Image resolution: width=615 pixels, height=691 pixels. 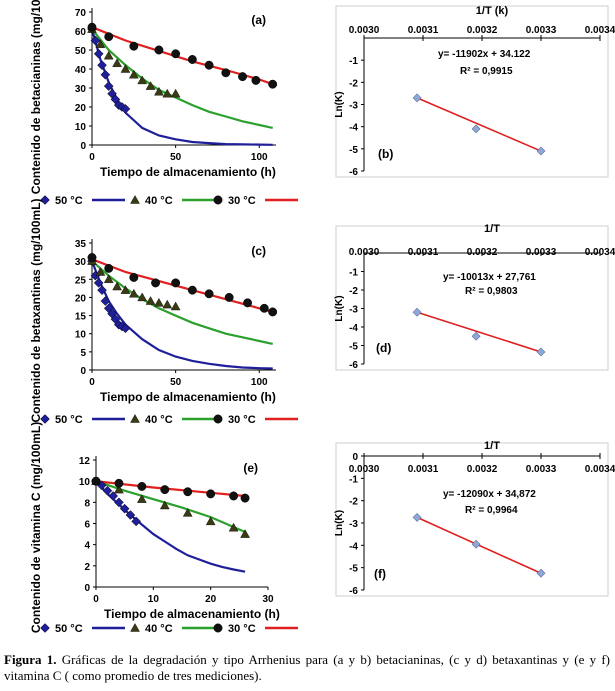 I want to click on x-tick-label: 0.0031, so click(x=423, y=252).